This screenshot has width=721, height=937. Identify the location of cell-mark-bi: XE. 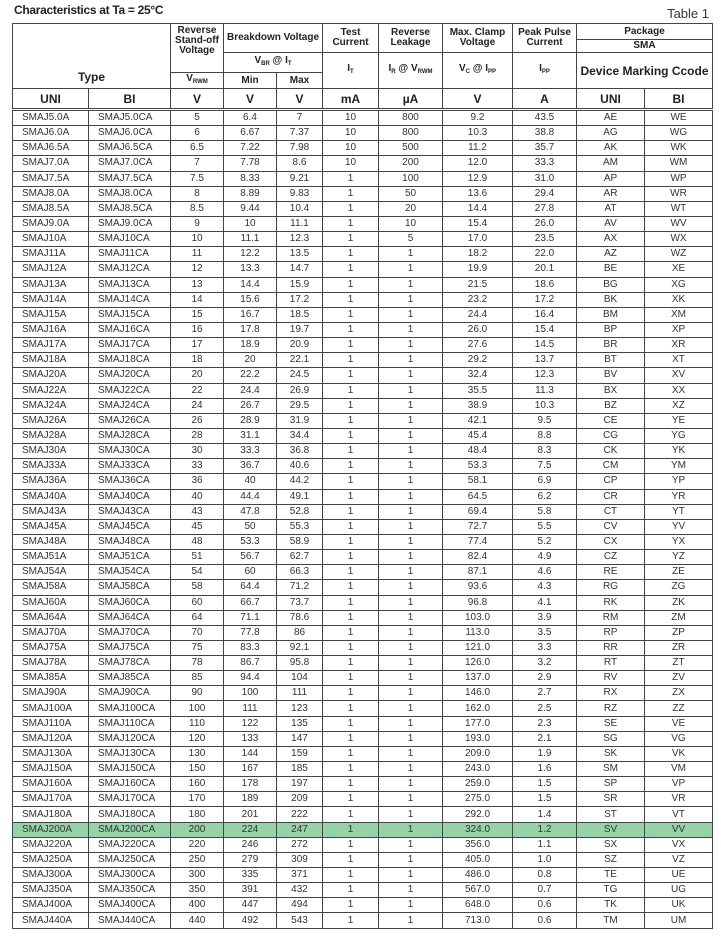
(678, 269).